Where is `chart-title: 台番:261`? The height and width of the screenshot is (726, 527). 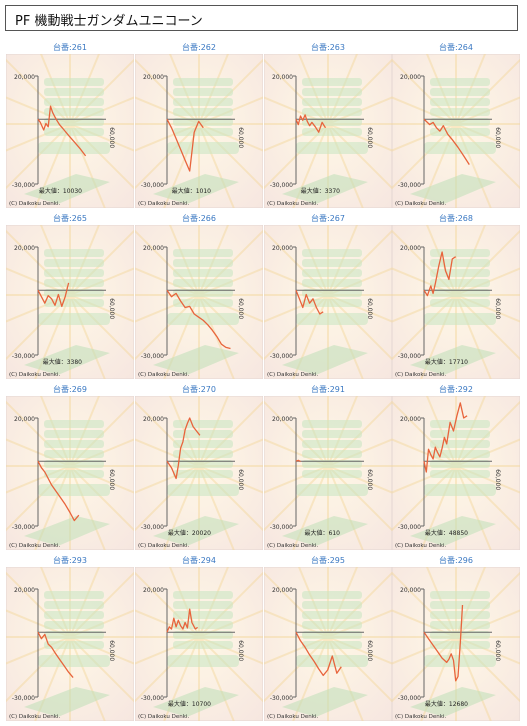 chart-title: 台番:261 is located at coordinates (70, 47).